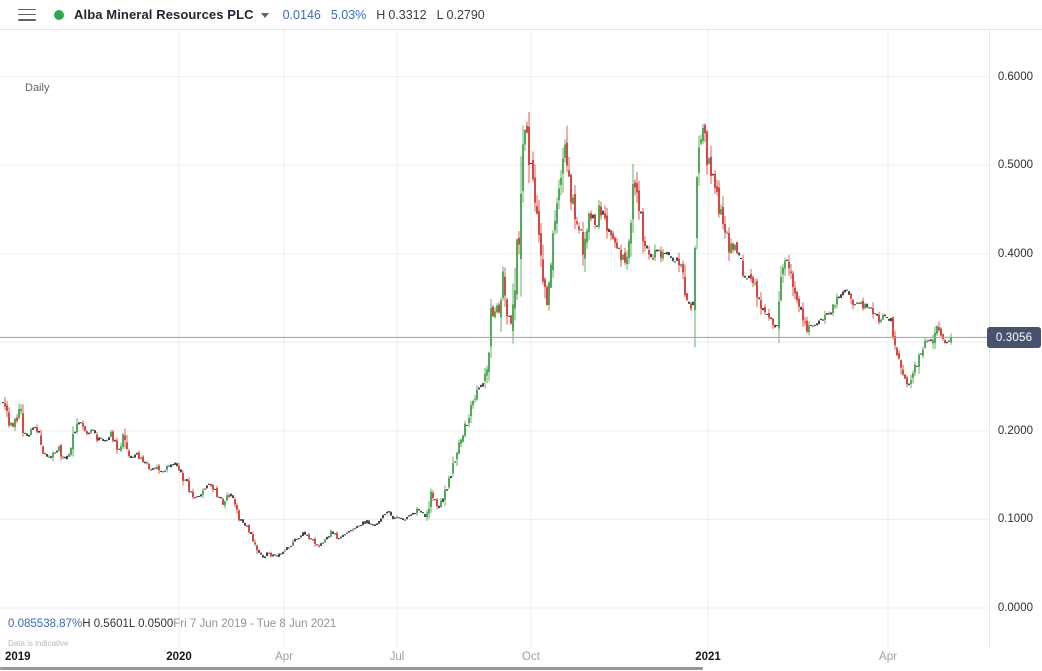 This screenshot has height=671, width=1042. Describe the element at coordinates (1015, 608) in the screenshot. I see `y-axis-label: 0.0000` at that location.